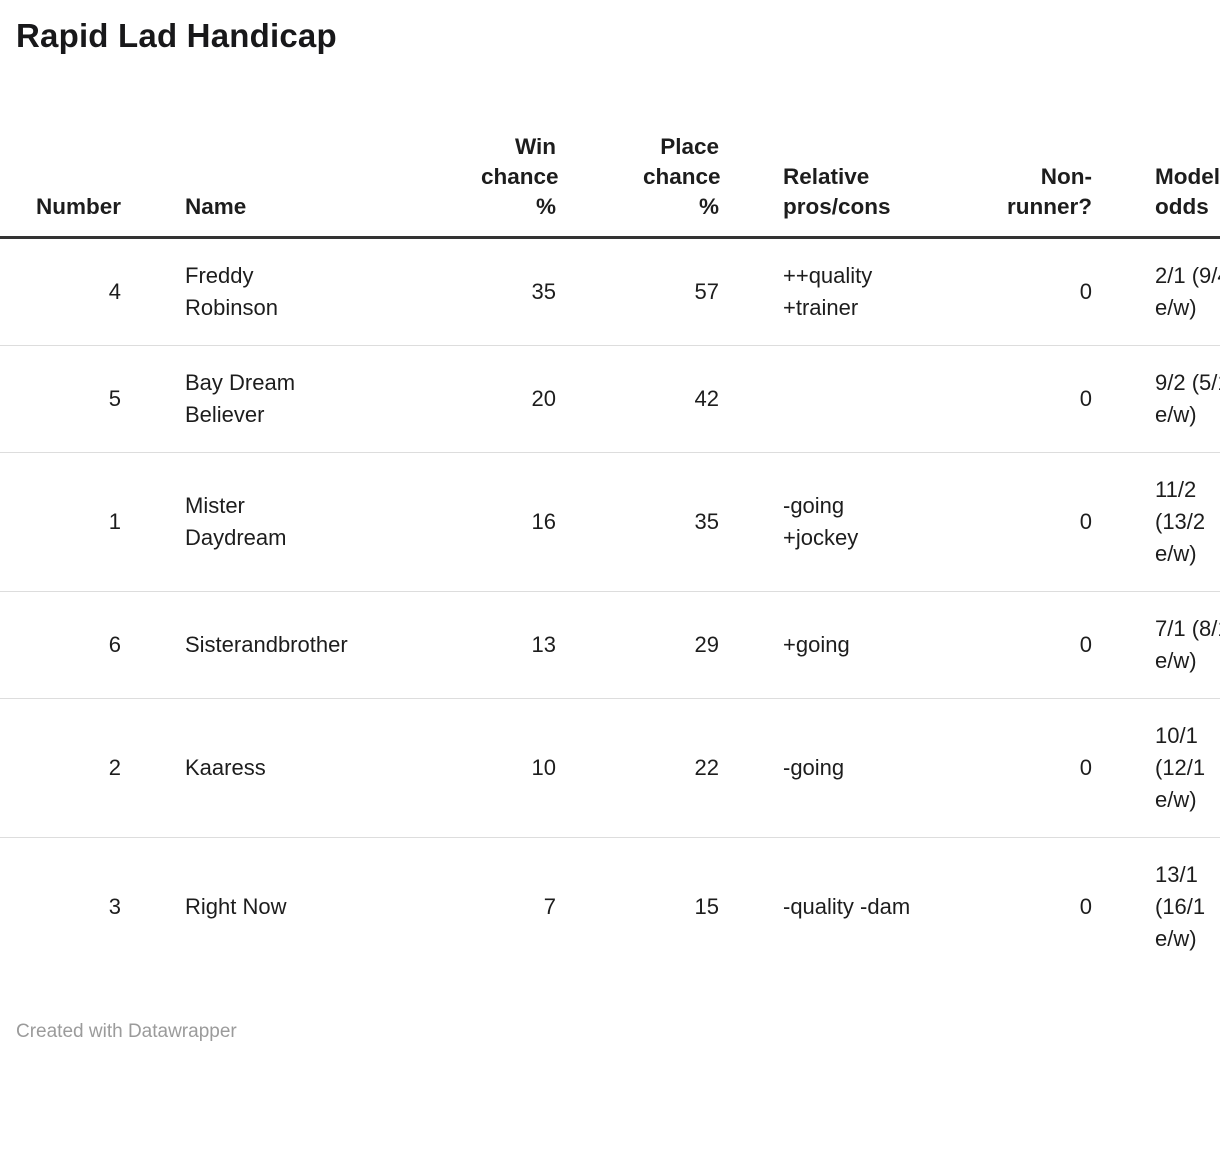  I want to click on cell-win-chance: 35, so click(543, 291).